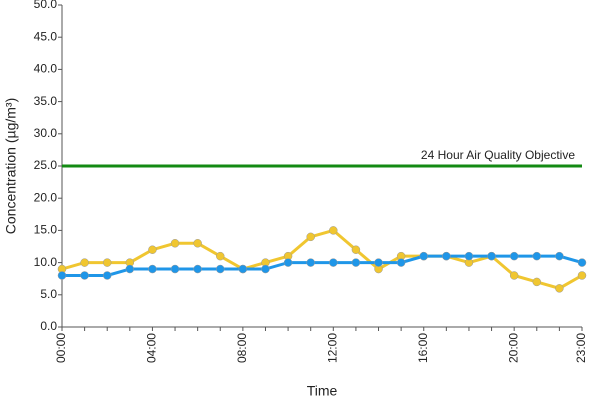 This screenshot has height=400, width=600. Describe the element at coordinates (48, 326) in the screenshot. I see `y-tick-label: 0.0` at that location.